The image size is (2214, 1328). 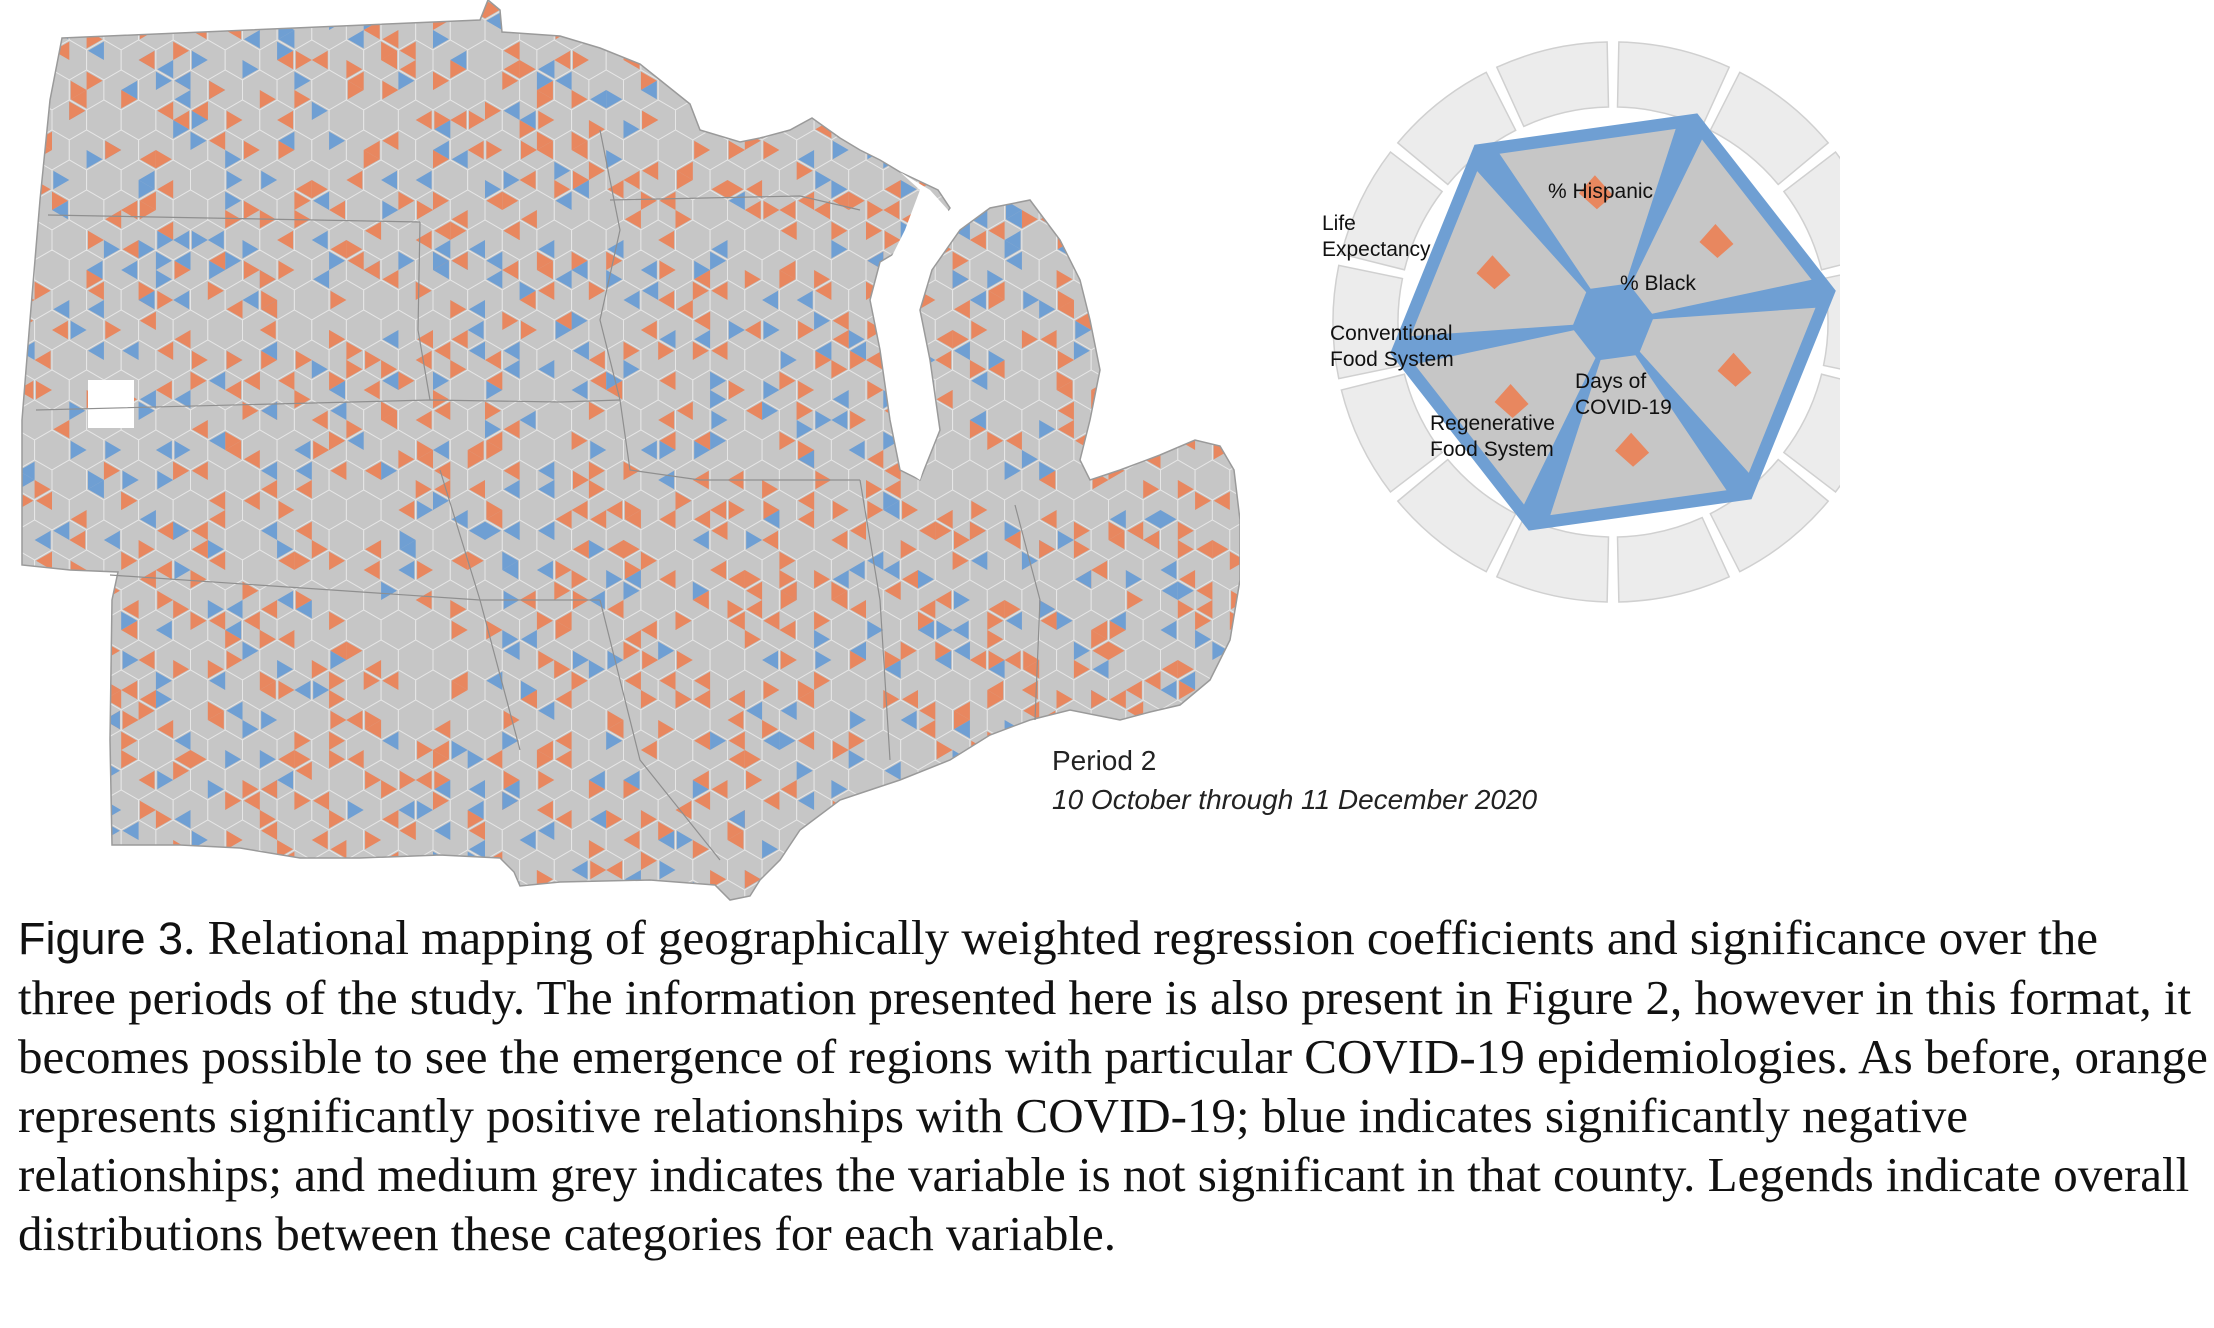 I want to click on legend-outer-ring, so click(x=1586, y=322).